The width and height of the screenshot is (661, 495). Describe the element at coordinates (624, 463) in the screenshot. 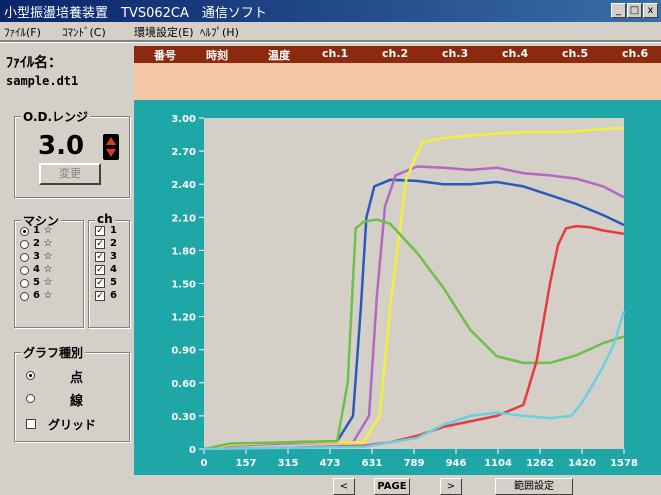

I see `x-tick-label: 1578` at that location.